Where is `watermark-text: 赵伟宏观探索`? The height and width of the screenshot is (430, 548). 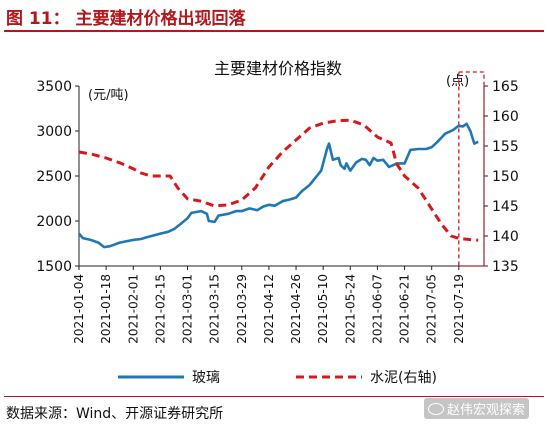
watermark-text: 赵伟宏观探索 is located at coordinates (486, 410).